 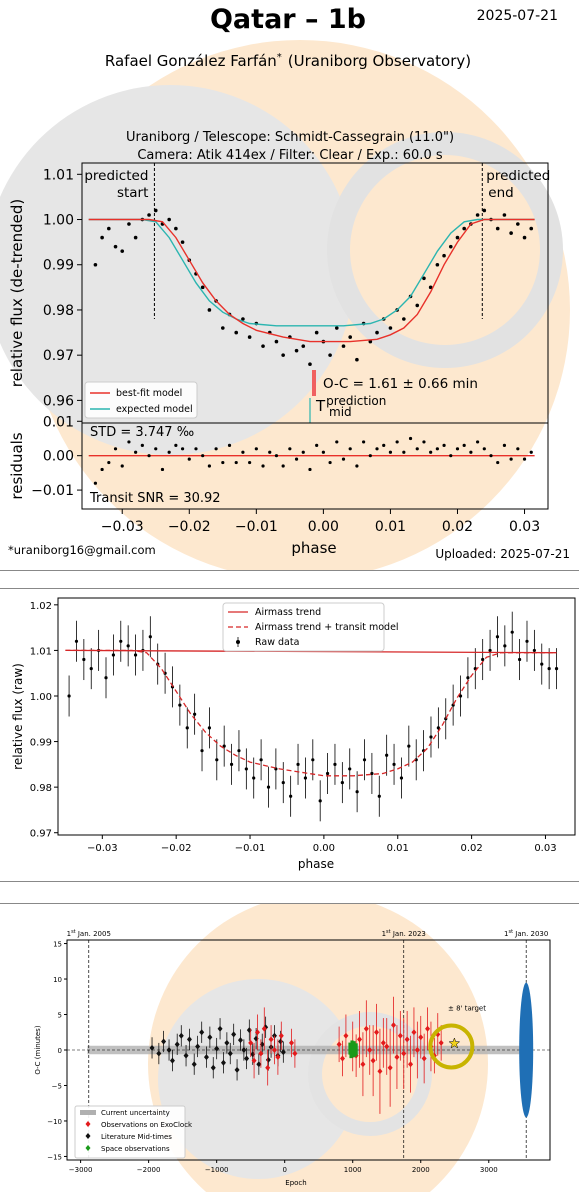 What do you see at coordinates (58, 175) in the screenshot?
I see `y-tick-label: 1.01` at bounding box center [58, 175].